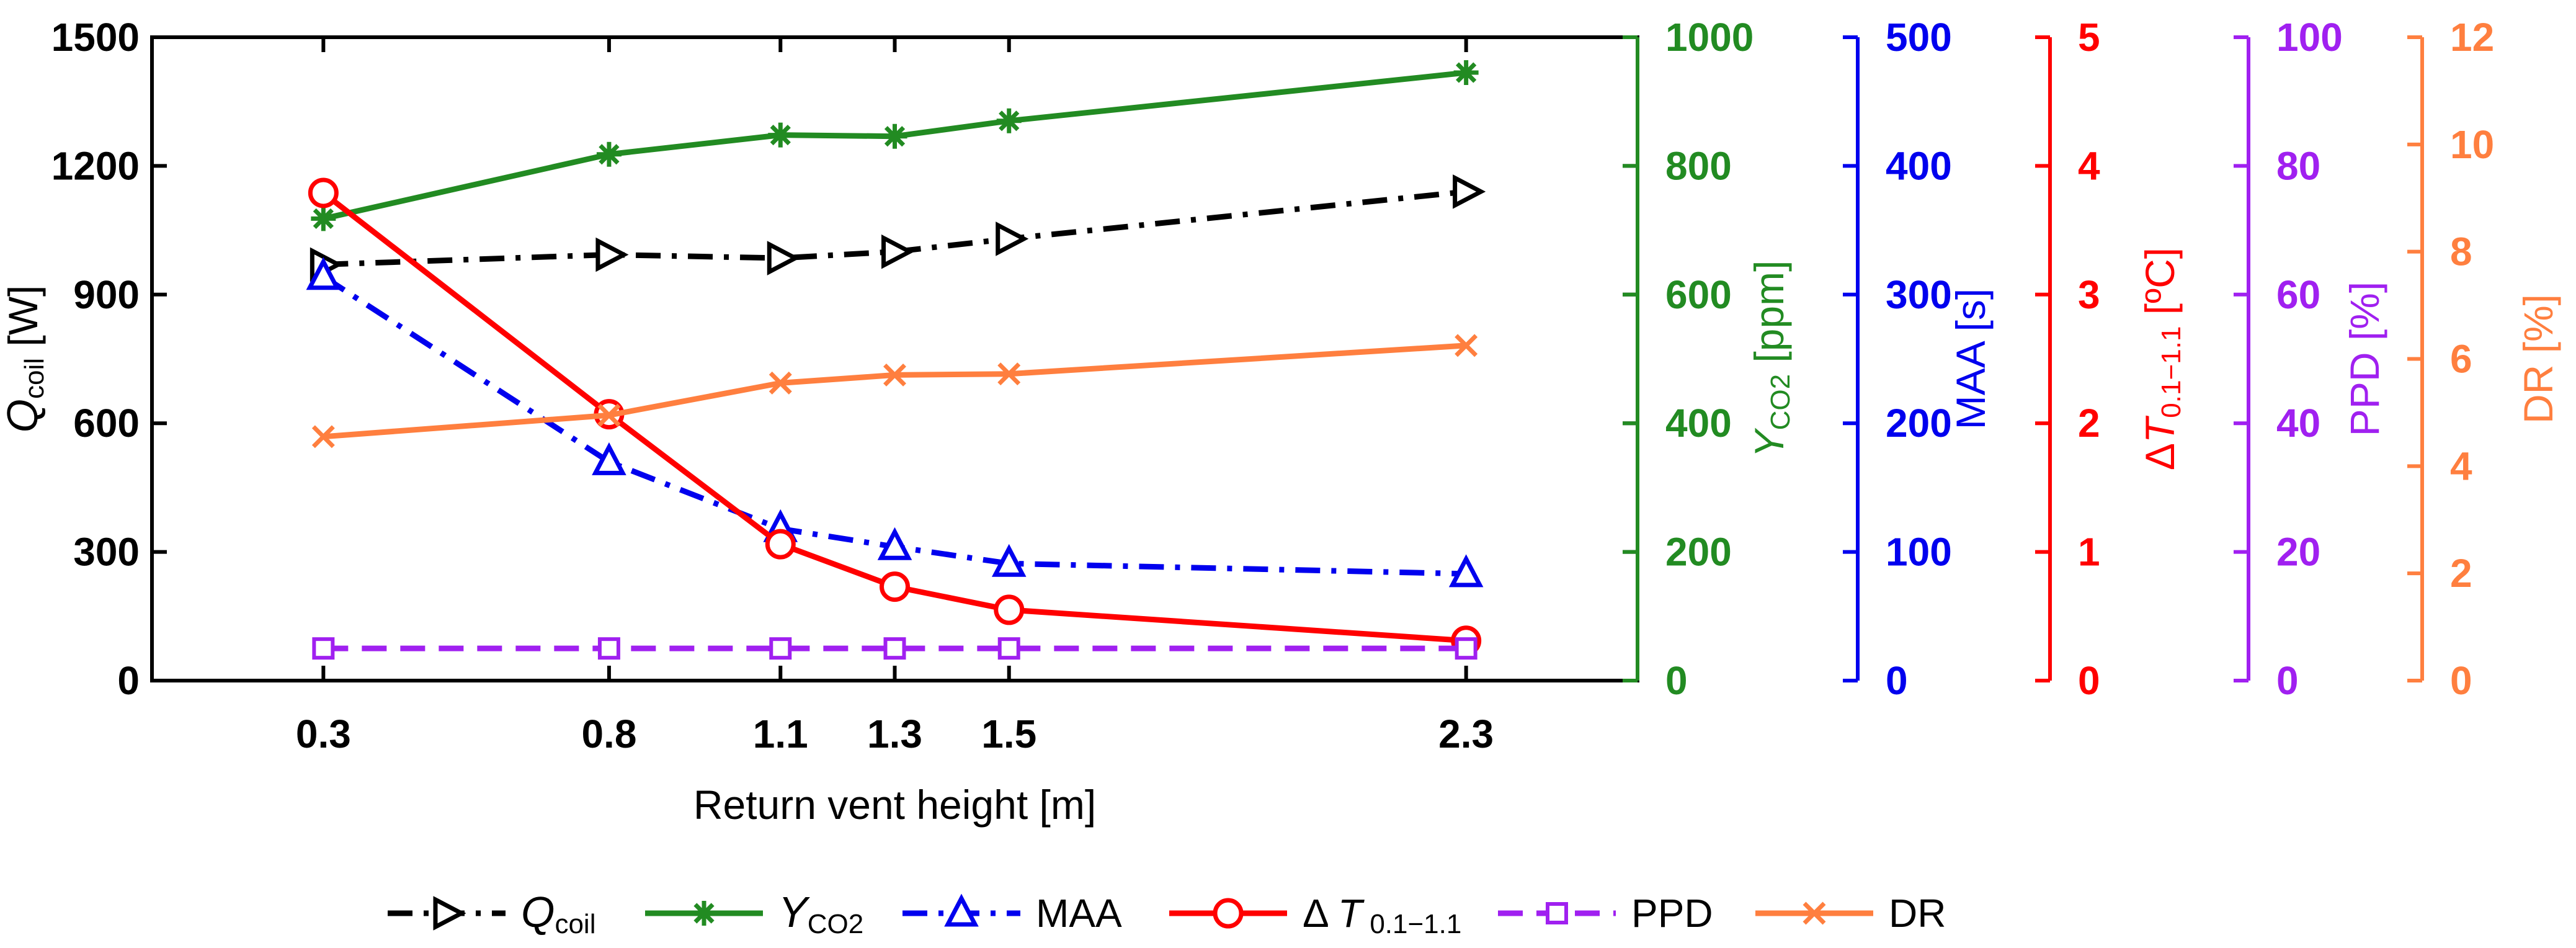 This screenshot has height=948, width=2576. I want to click on y-axis-dr: 0 2 4 6 8 10 12 DR [%], so click(2484, 359).